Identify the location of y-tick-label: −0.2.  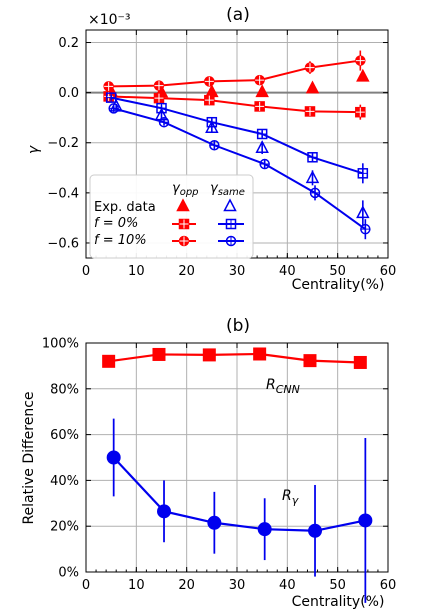
(63, 143).